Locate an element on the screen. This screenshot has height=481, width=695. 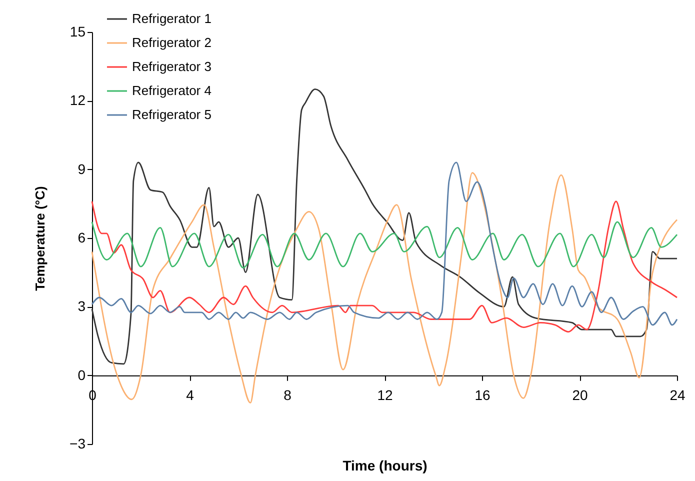
y-tick-label: 9 is located at coordinates (82, 168).